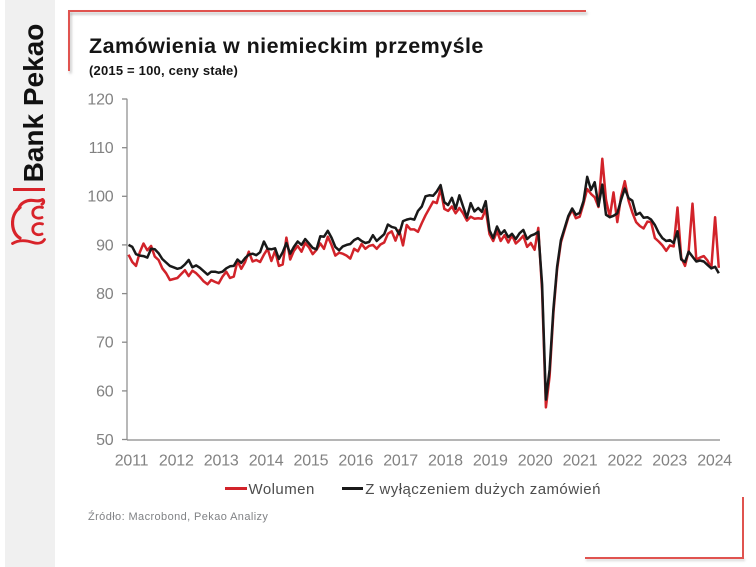 The width and height of the screenshot is (756, 567). I want to click on svg-text: 50, so click(105, 440).